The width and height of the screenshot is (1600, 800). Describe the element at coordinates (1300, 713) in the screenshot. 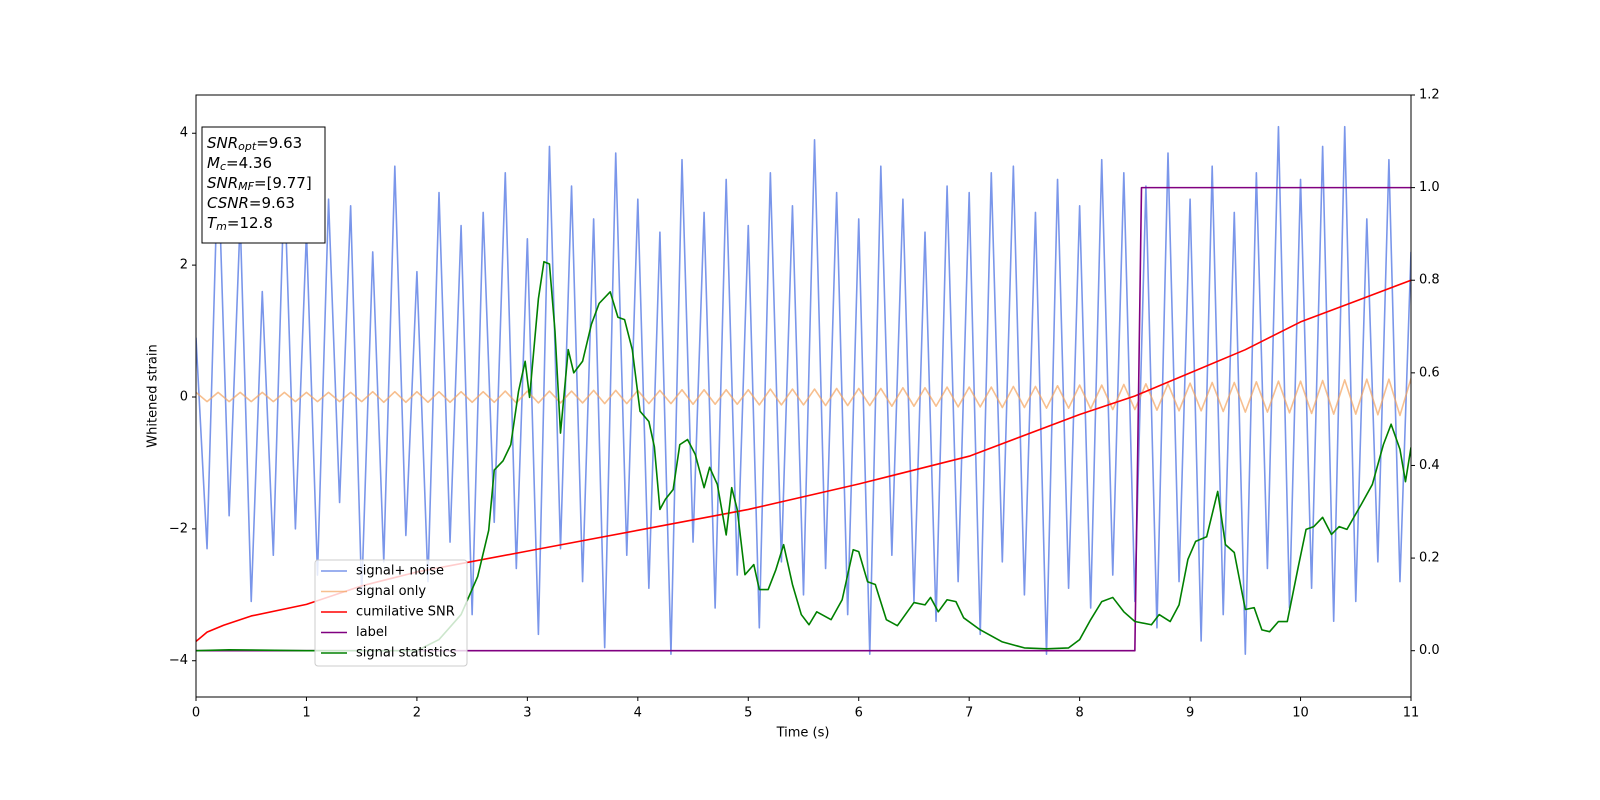

I see `x-tick-label: 10` at that location.